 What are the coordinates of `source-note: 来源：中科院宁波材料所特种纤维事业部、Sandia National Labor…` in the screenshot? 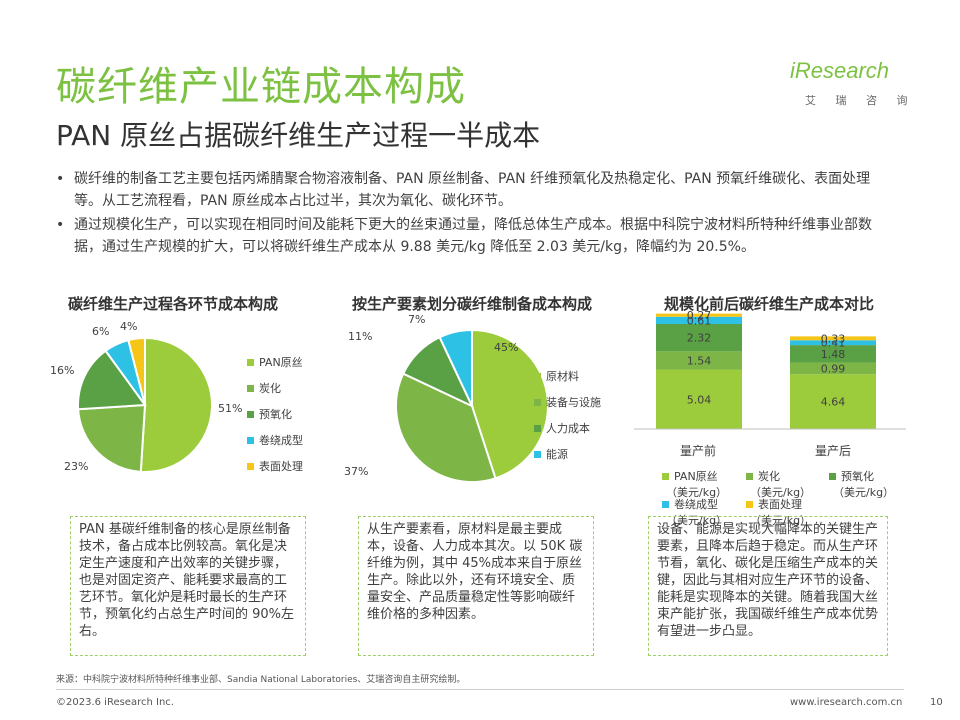 It's located at (261, 680).